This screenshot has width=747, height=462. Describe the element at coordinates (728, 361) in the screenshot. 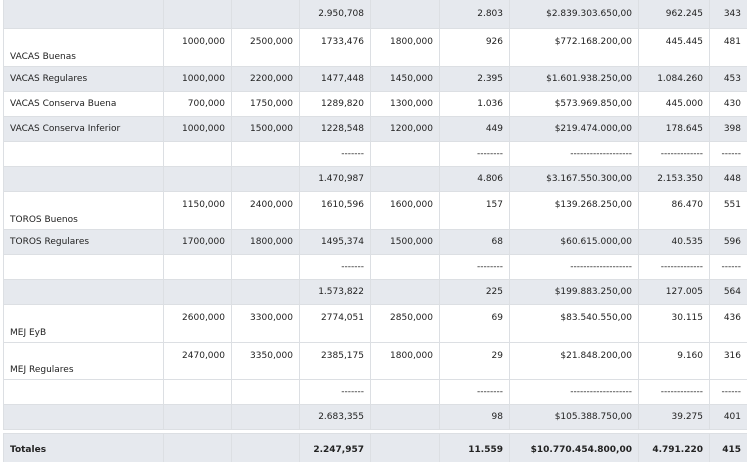

I see `cell-value: 316` at that location.